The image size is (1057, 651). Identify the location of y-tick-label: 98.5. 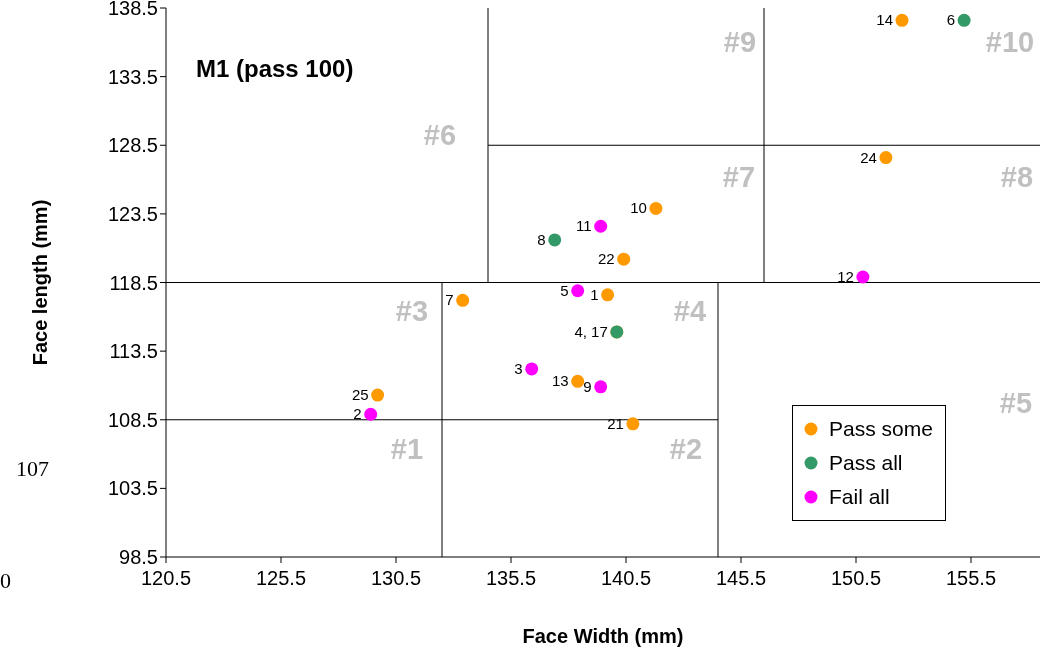
(138, 557).